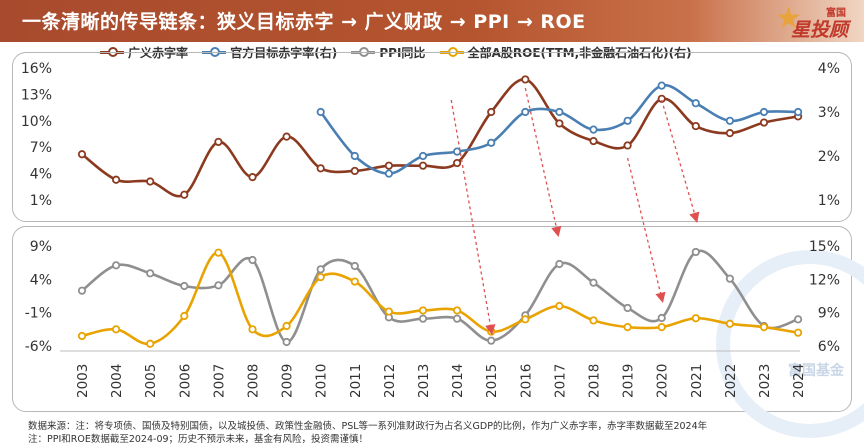 This screenshot has height=445, width=864. I want to click on bottom-series-0-point-2021, so click(695, 252).